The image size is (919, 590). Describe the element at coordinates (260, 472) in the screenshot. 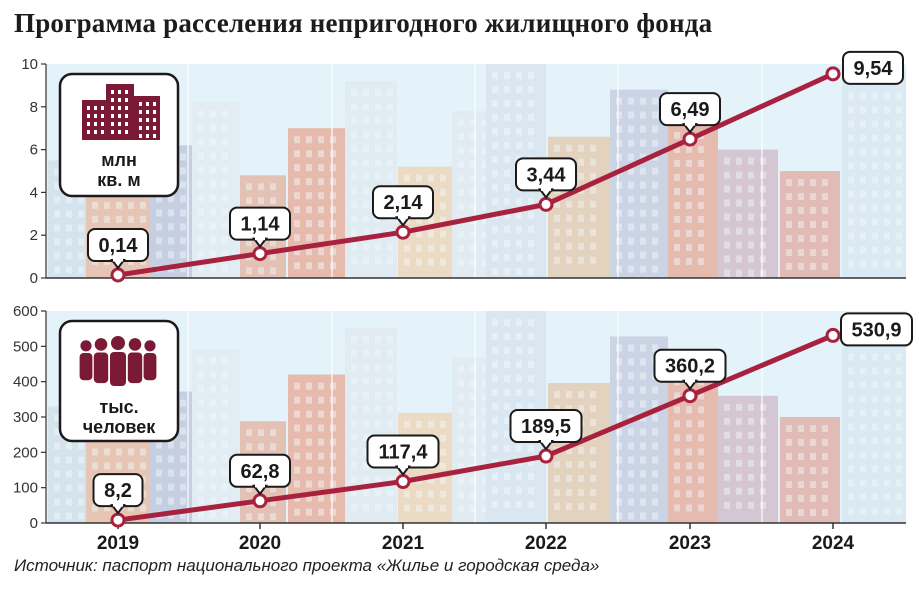

I see `data-label-text: 62,8` at that location.